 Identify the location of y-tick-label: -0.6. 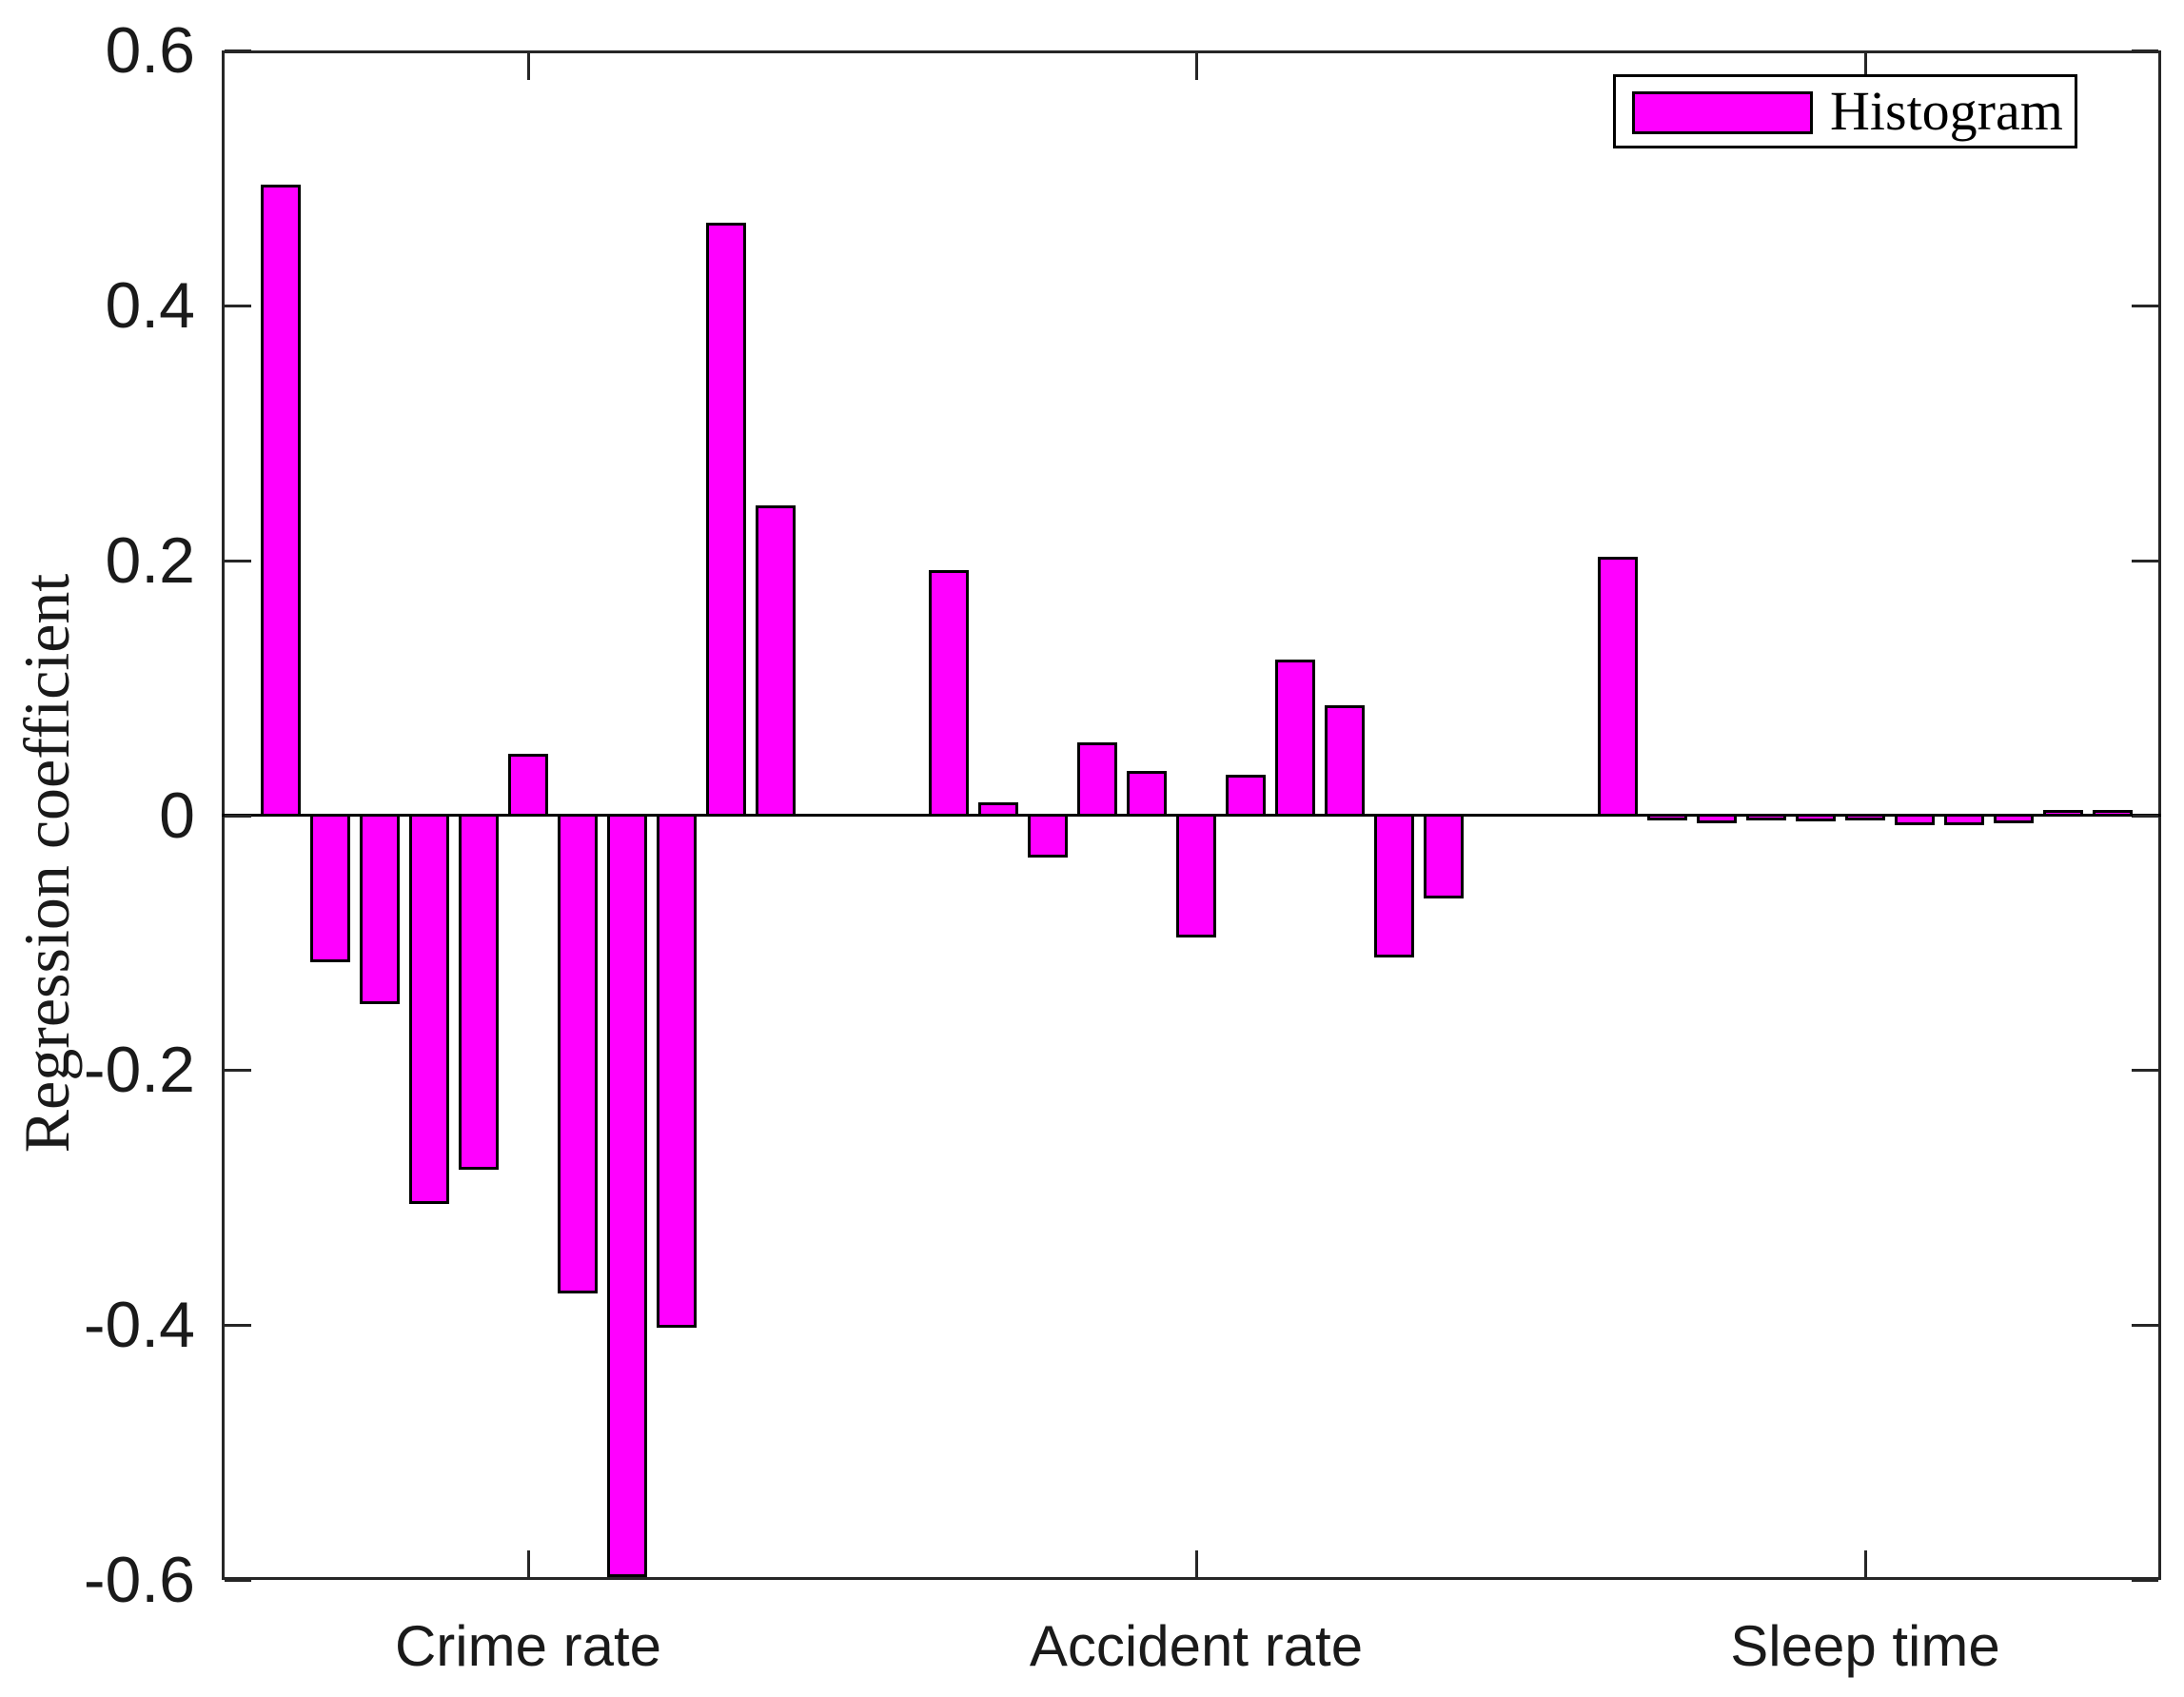
(139, 1580).